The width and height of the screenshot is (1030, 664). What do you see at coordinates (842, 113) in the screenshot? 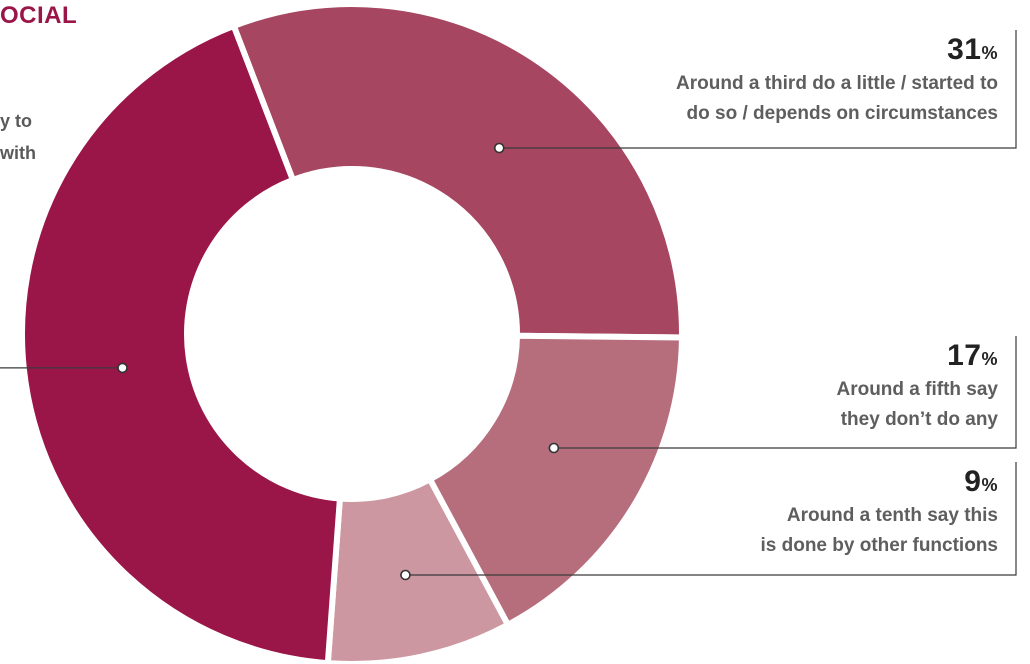
I see `callout-31-line-2: do so / depends on circumstances` at bounding box center [842, 113].